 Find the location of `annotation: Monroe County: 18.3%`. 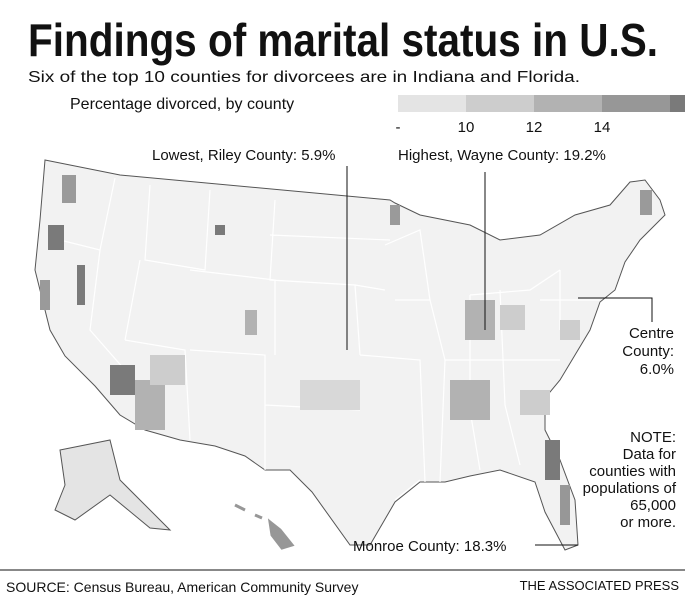

annotation: Monroe County: 18.3% is located at coordinates (429, 546).